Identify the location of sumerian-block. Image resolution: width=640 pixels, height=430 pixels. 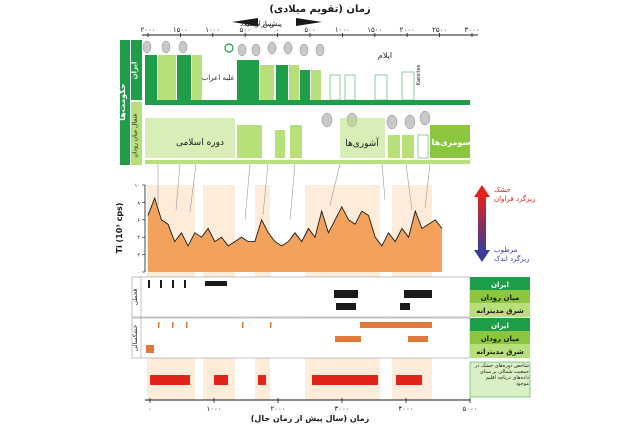
(450, 141).